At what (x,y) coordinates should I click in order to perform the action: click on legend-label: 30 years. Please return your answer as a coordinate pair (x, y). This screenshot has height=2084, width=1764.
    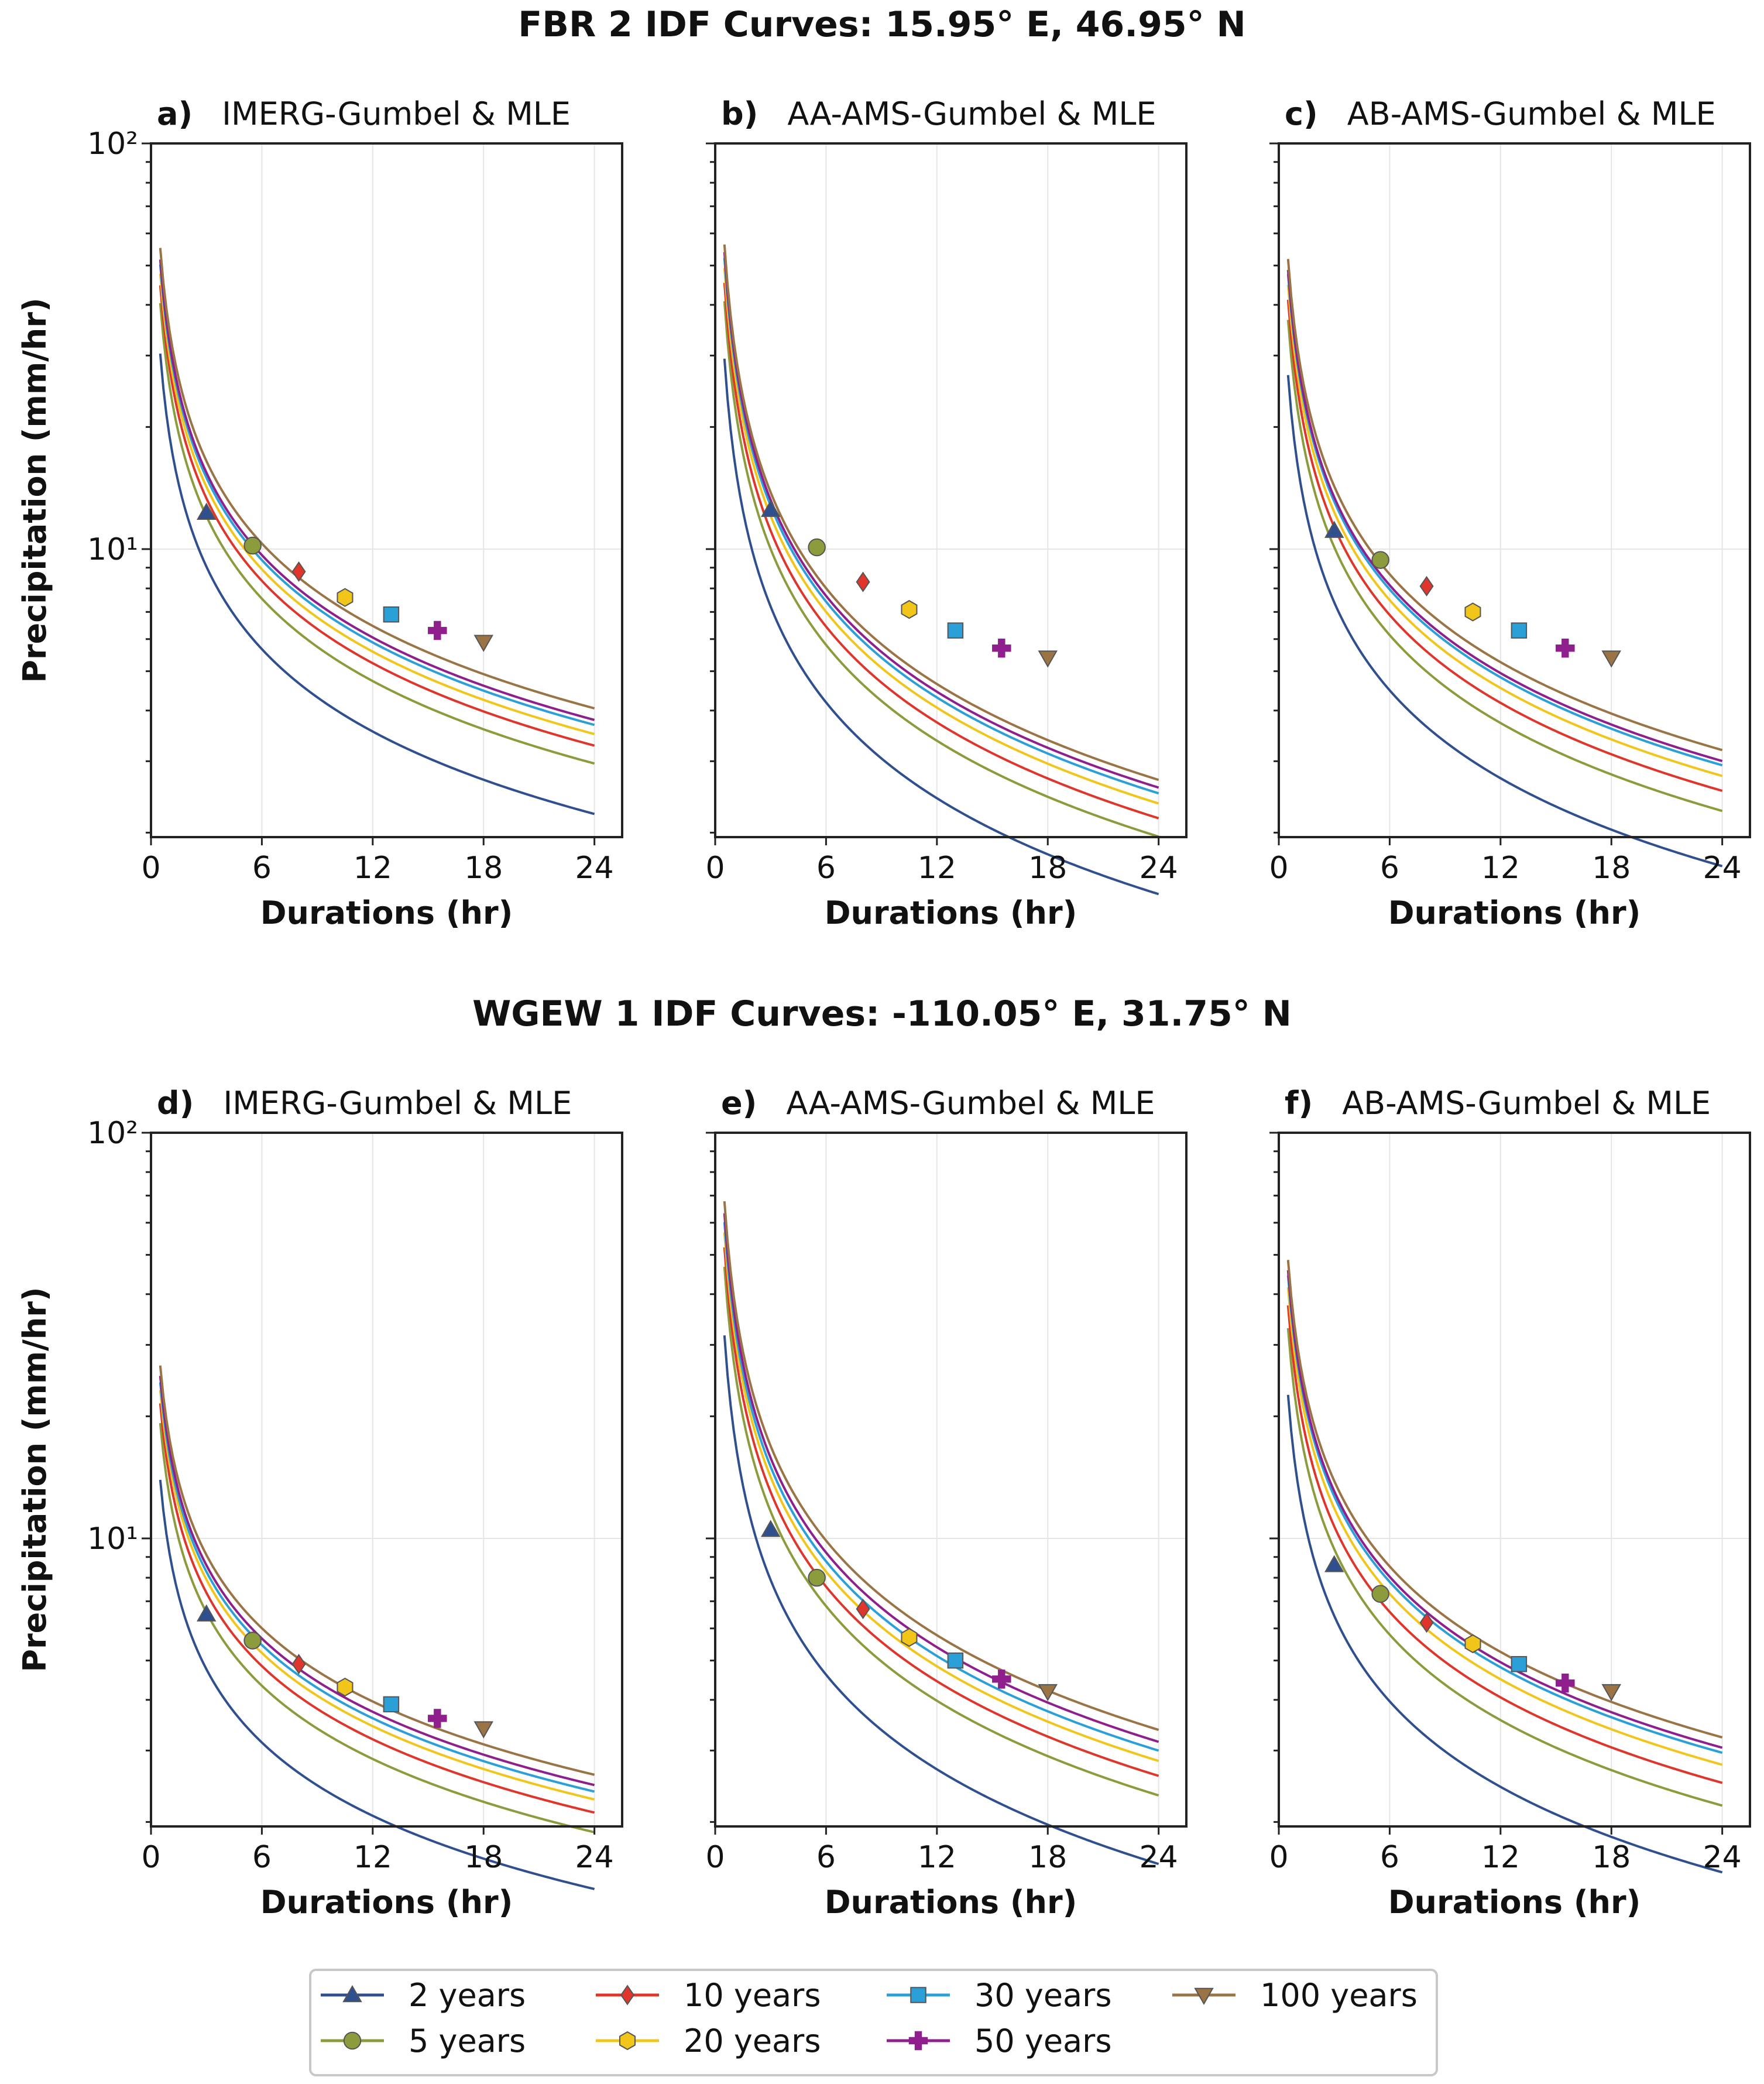
    Looking at the image, I should click on (1043, 1995).